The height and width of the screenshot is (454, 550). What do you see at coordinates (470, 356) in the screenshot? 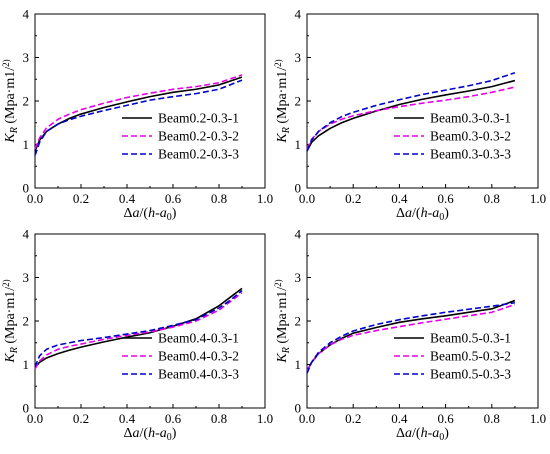
I see `legend-label-2: Beam0.5-0.3-2` at bounding box center [470, 356].